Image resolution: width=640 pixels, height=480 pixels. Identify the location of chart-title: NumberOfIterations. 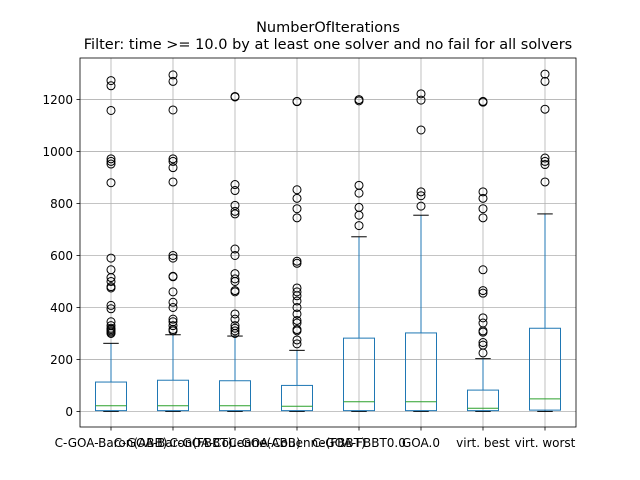
(328, 28).